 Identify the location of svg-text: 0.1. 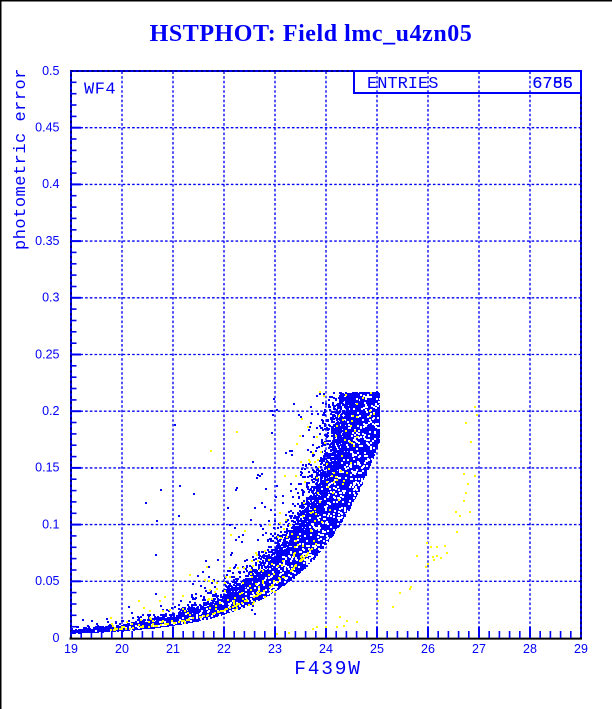
(50, 524).